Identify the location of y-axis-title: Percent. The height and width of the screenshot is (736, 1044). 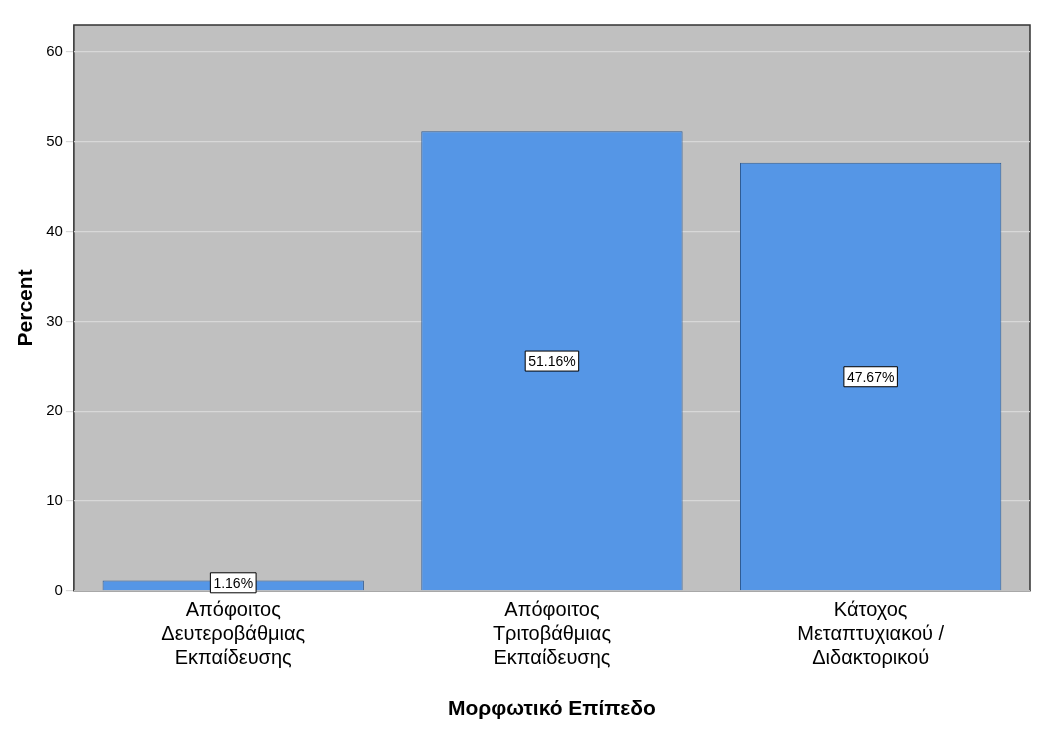
(25, 308).